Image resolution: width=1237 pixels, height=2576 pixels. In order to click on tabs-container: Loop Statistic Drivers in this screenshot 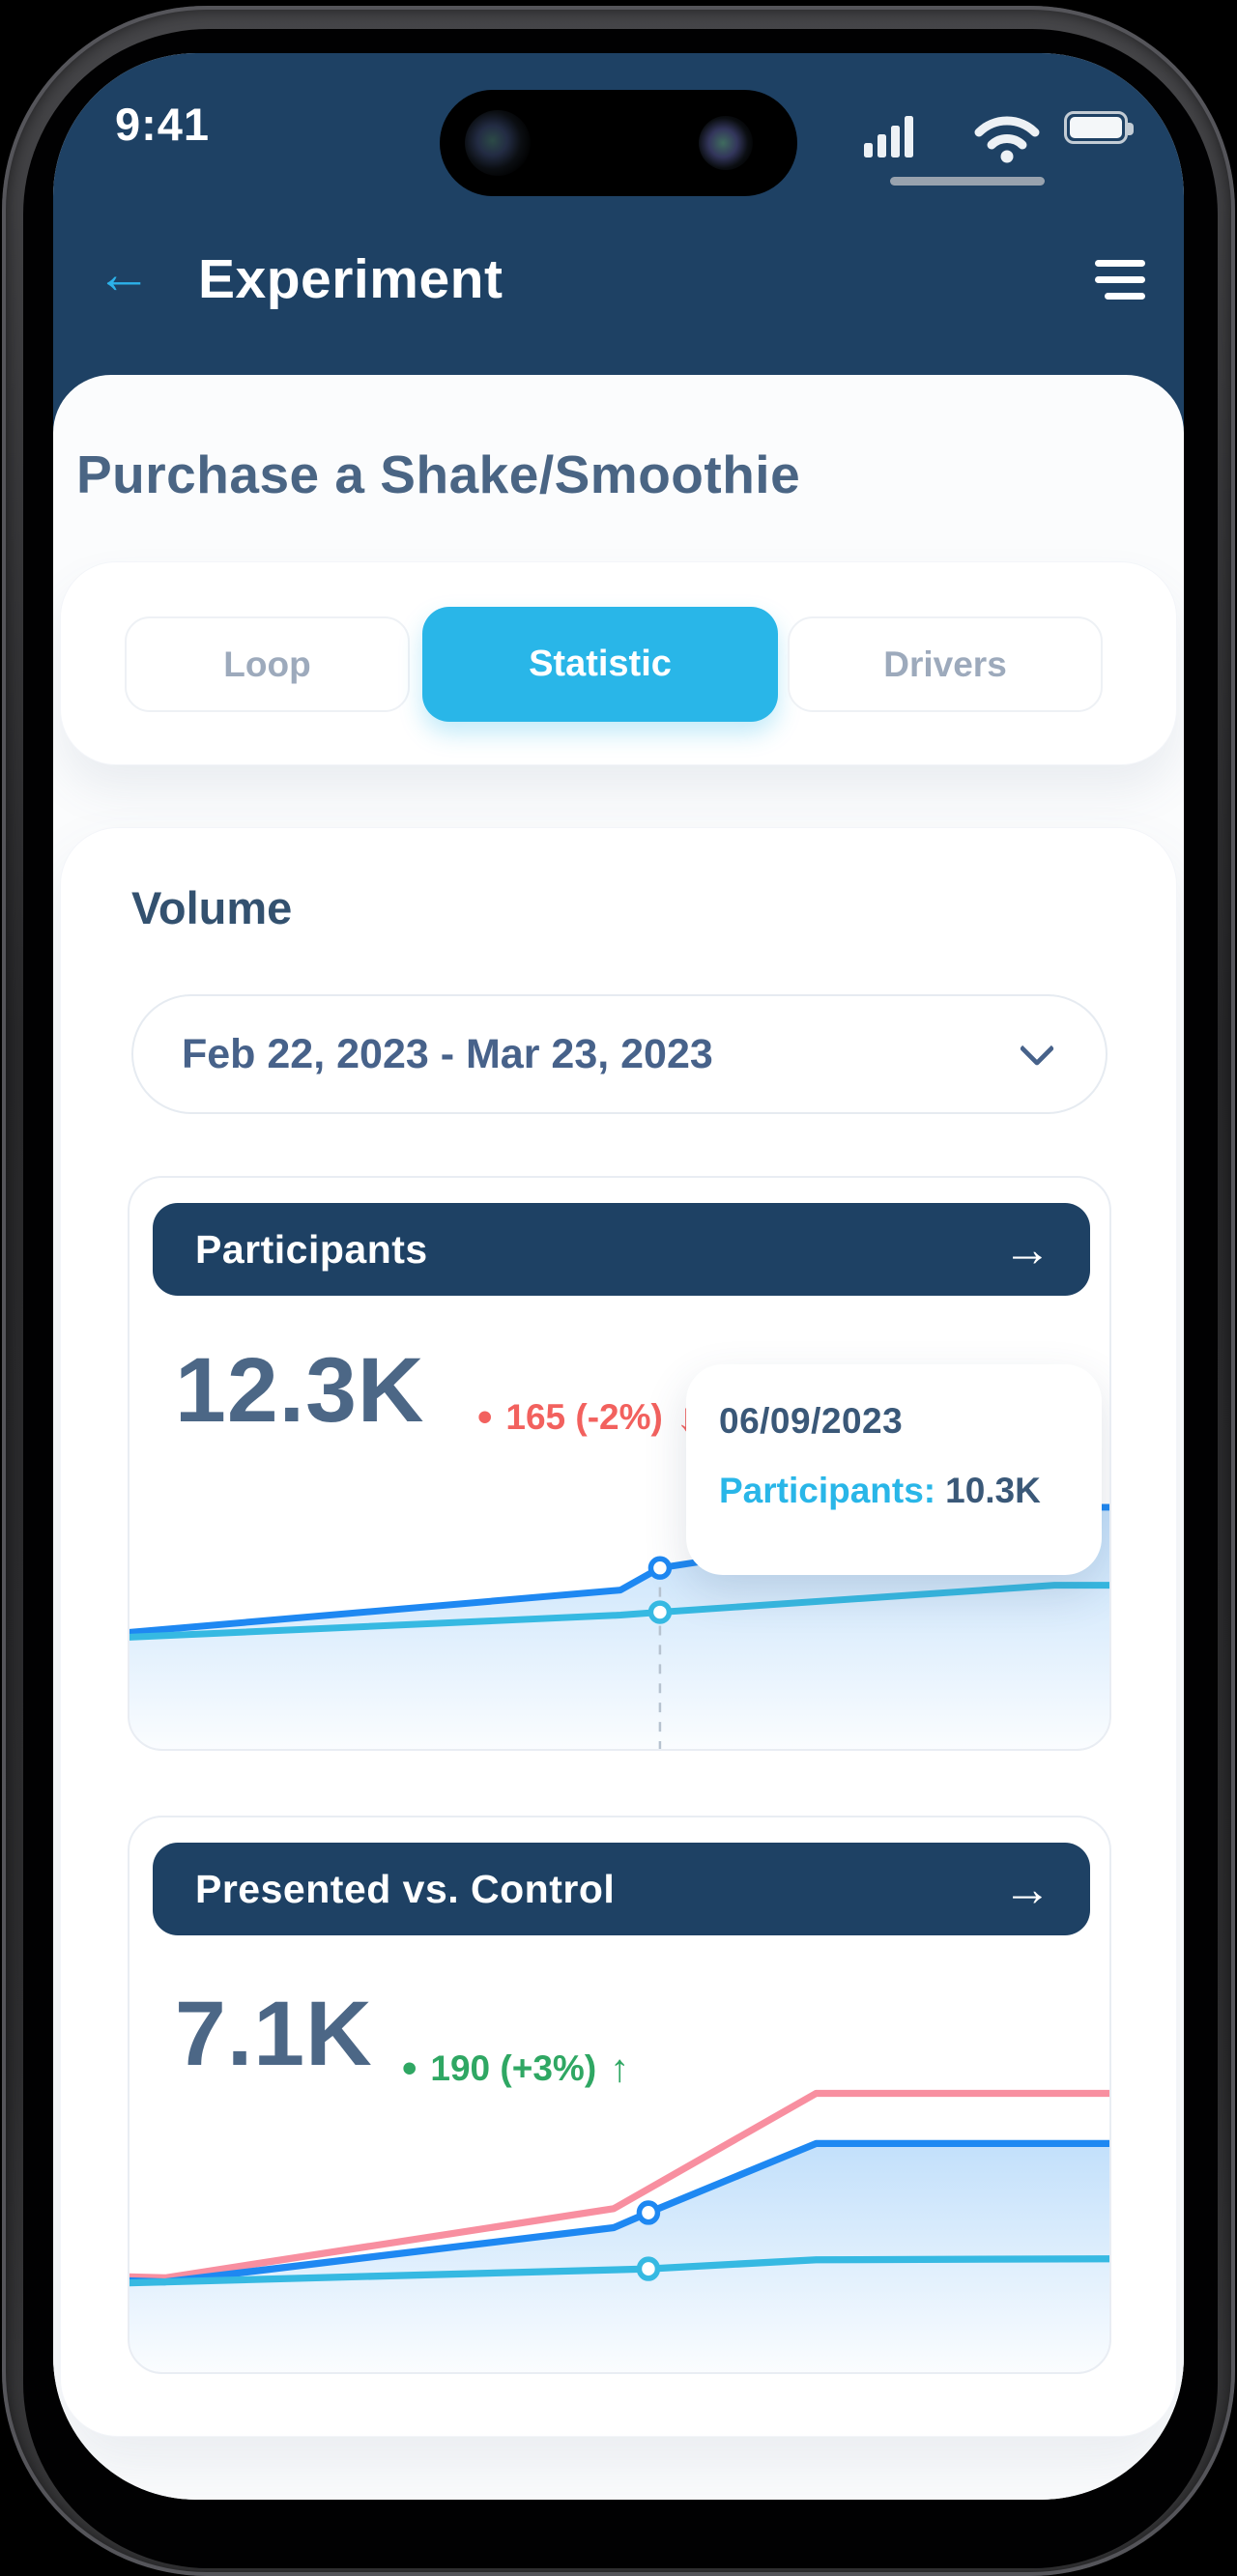, I will do `click(618, 663)`.